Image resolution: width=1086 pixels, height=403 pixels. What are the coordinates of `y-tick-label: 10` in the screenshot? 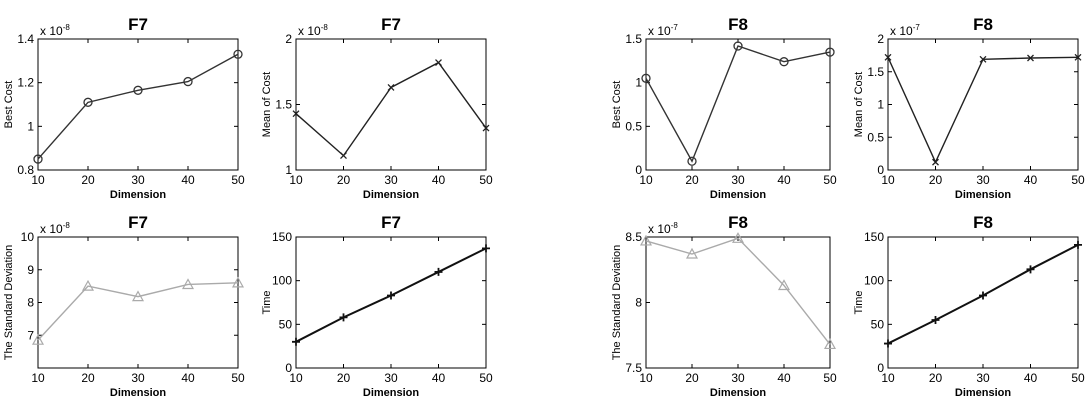 It's located at (28, 237).